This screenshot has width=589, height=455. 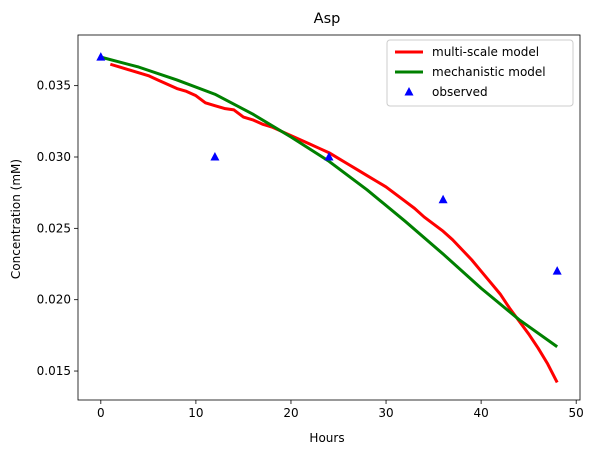 What do you see at coordinates (480, 413) in the screenshot?
I see `x-tick-label: 40` at bounding box center [480, 413].